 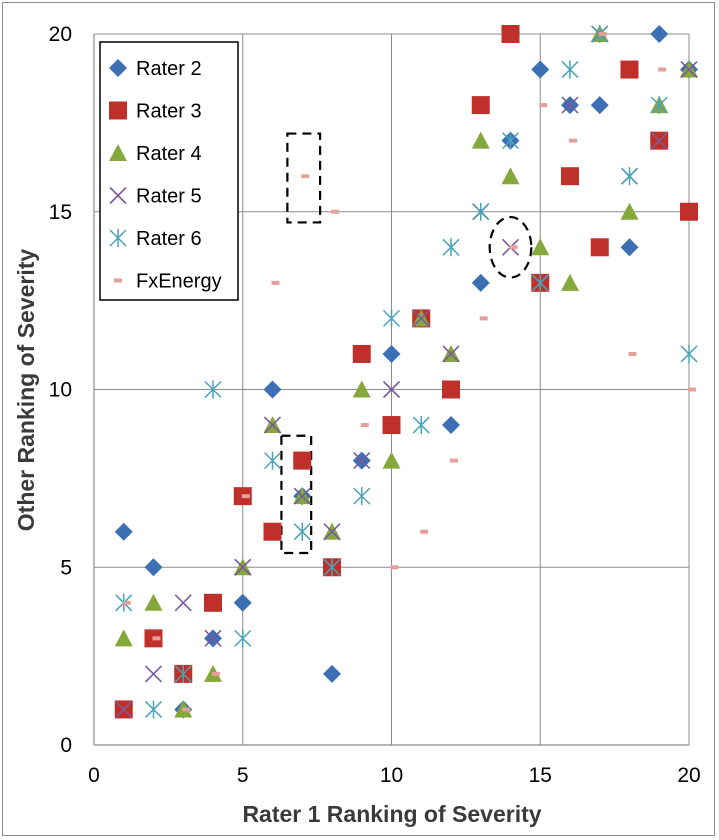 I want to click on y-tick-label: 10, so click(x=60, y=390).